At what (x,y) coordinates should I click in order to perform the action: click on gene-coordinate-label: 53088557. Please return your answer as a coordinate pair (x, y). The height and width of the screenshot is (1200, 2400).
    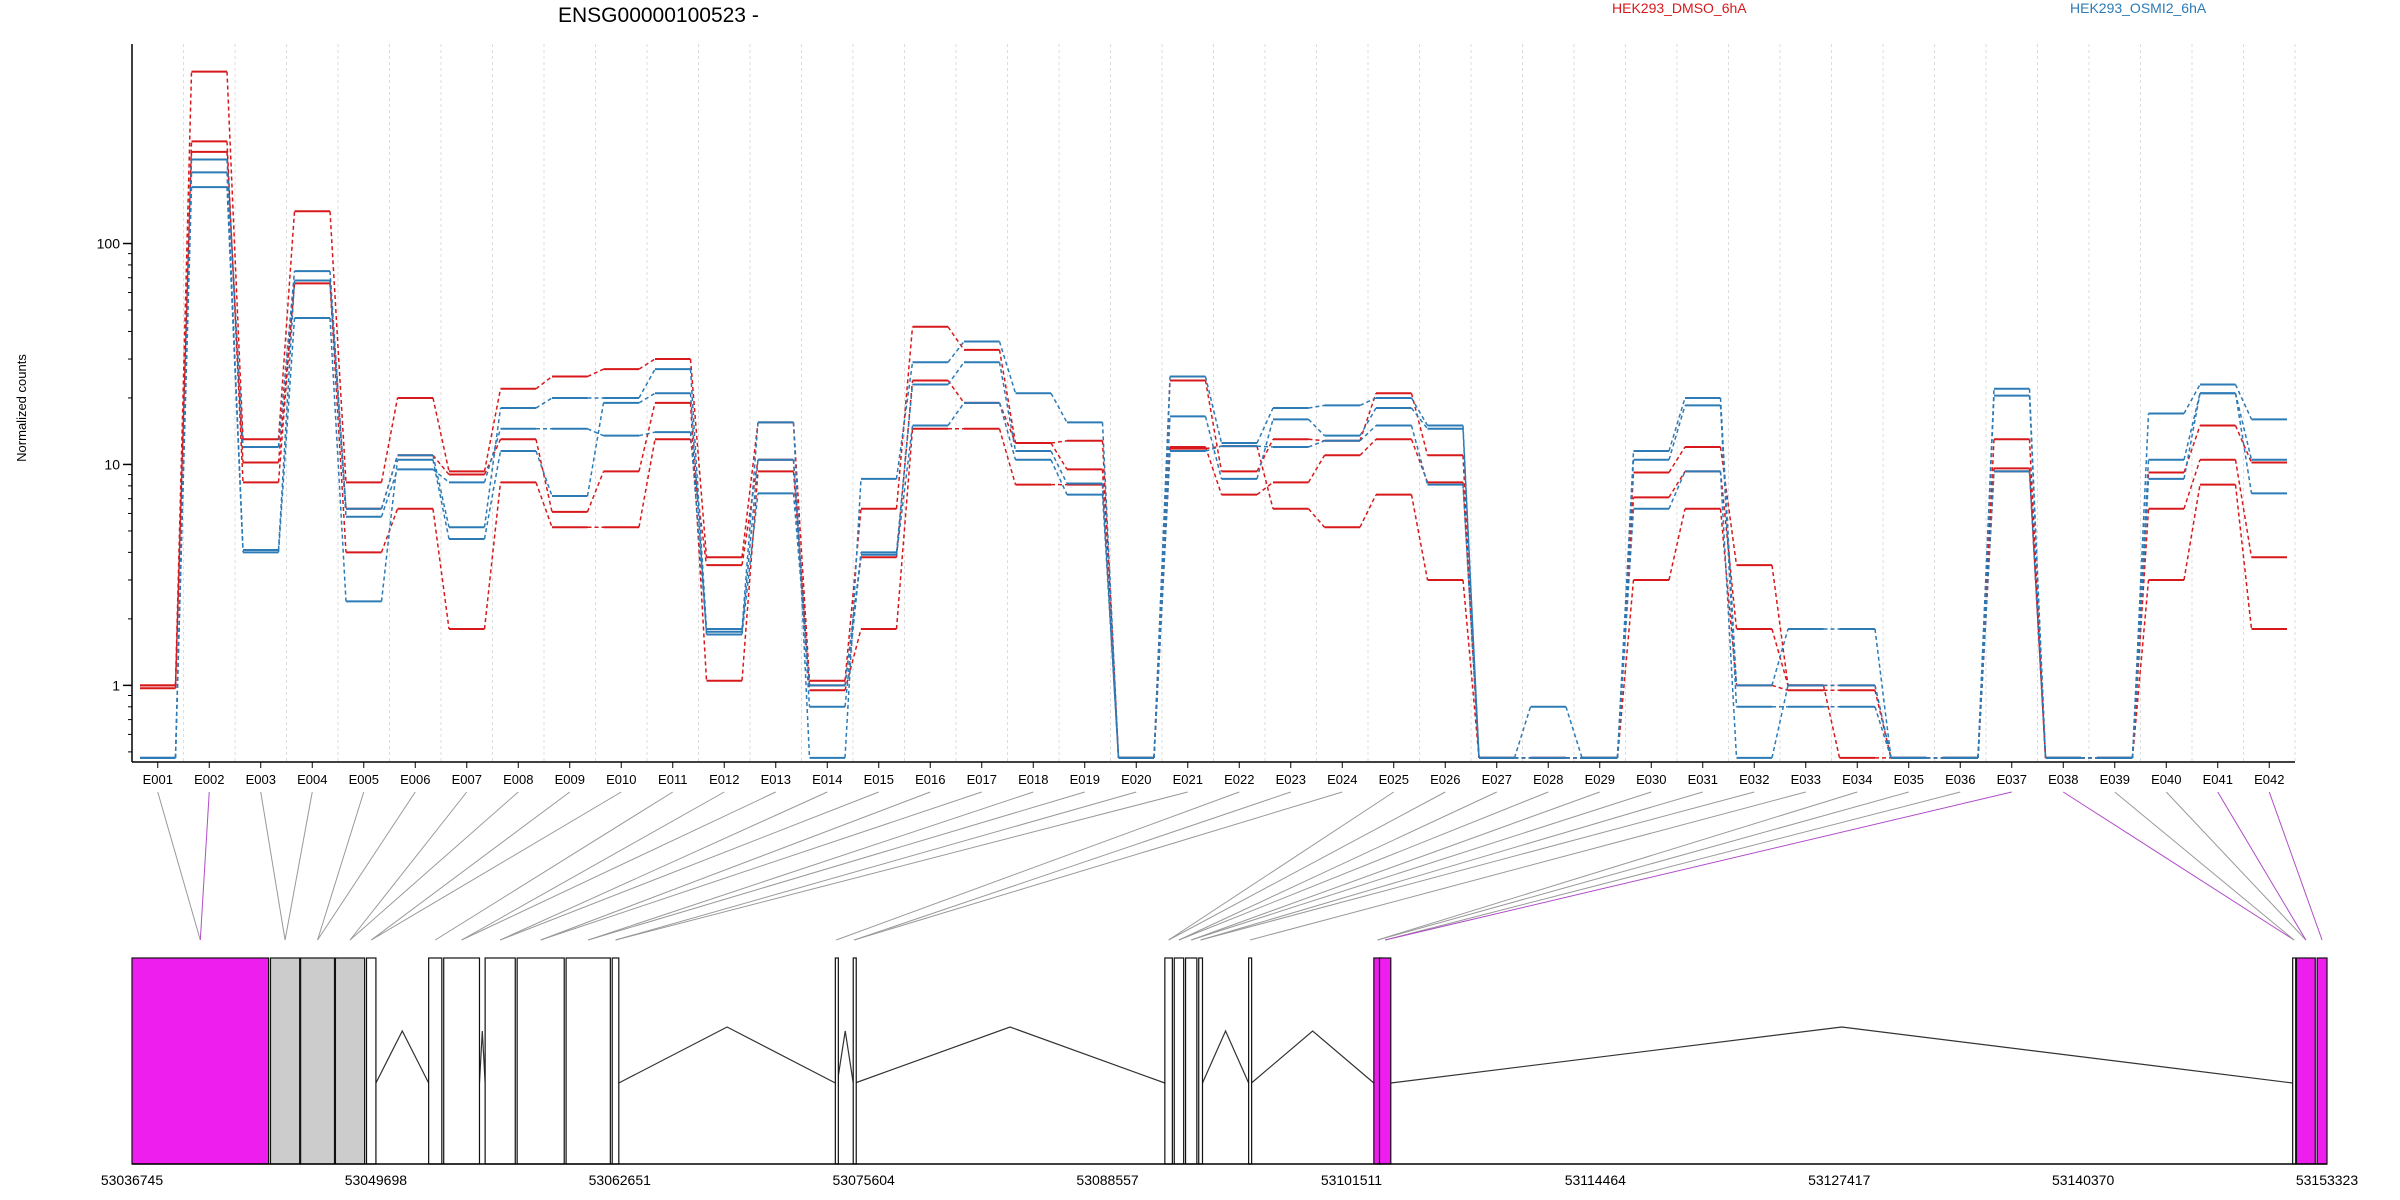
    Looking at the image, I should click on (1107, 1180).